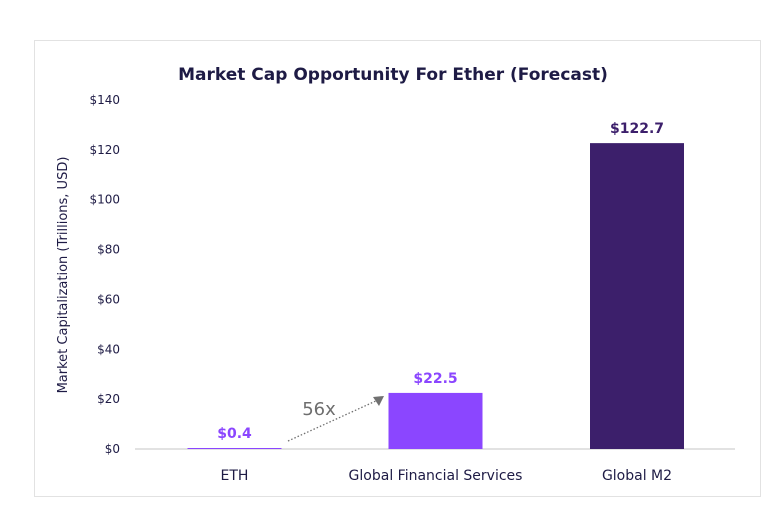 This screenshot has width=775, height=527. What do you see at coordinates (104, 150) in the screenshot?
I see `y-tick-label: $120` at bounding box center [104, 150].